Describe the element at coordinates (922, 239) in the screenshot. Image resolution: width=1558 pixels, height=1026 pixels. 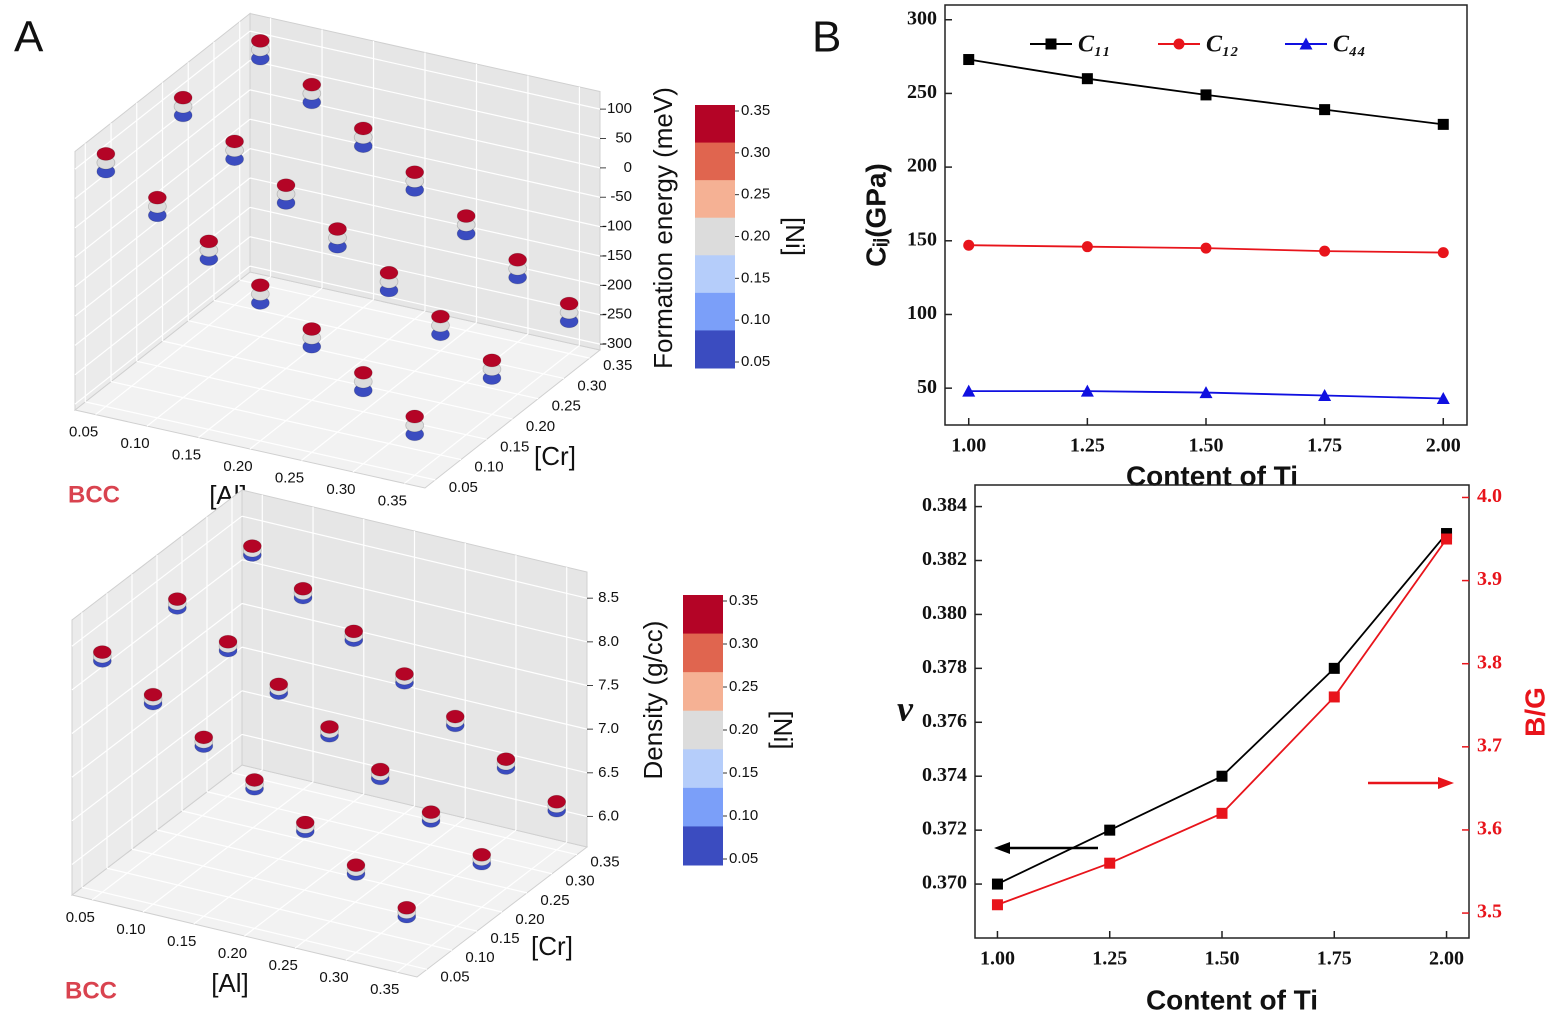
I see `y-tick-label: 150` at that location.